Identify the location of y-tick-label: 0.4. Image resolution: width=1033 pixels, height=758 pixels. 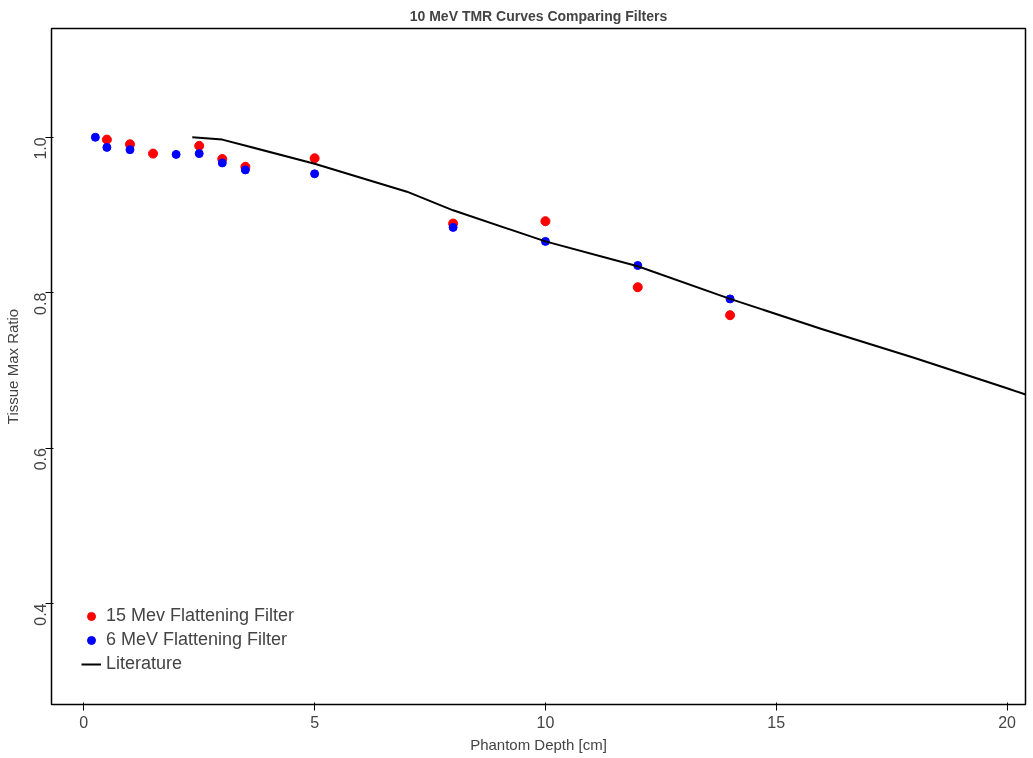
(41, 614).